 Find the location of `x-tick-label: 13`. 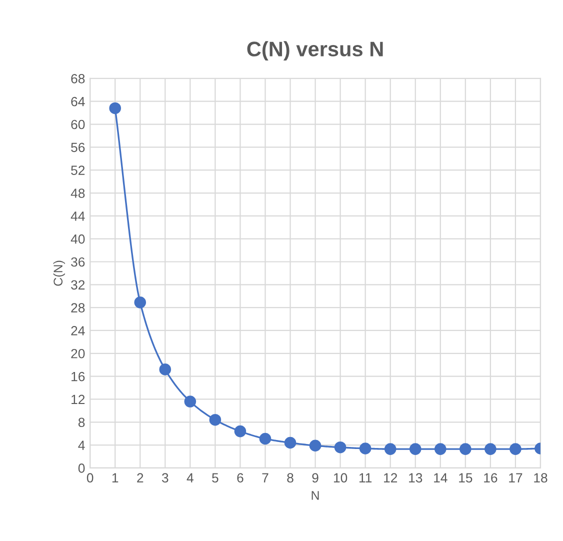

x-tick-label: 13 is located at coordinates (415, 478).